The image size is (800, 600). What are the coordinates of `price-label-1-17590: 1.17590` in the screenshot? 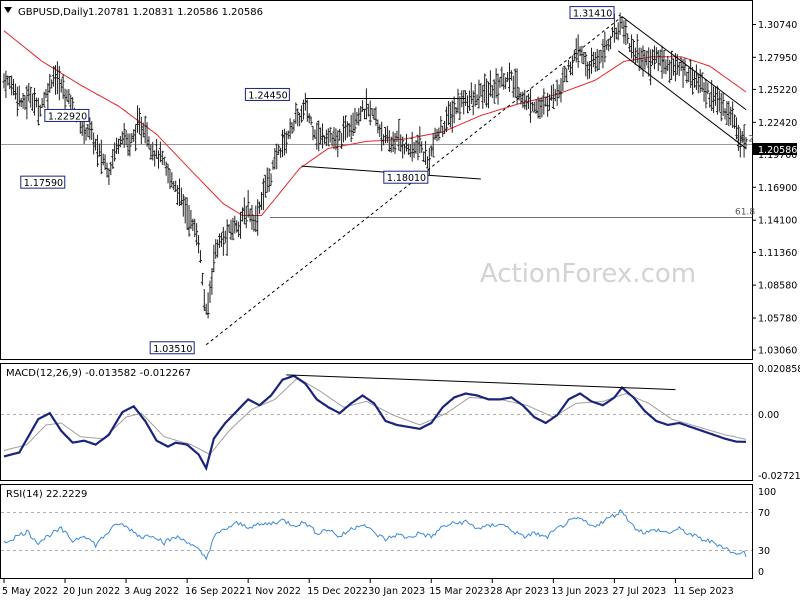 It's located at (43, 182).